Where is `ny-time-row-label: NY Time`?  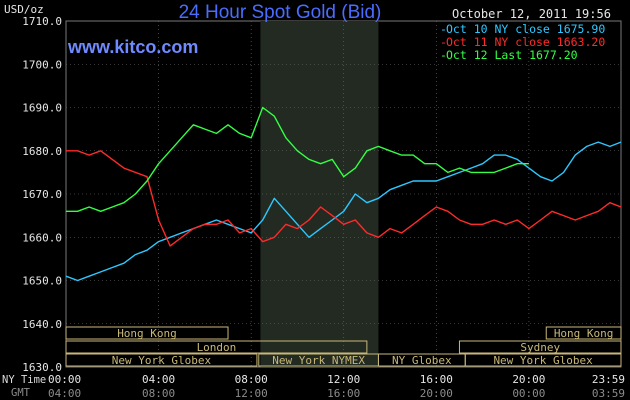
ny-time-row-label: NY Time is located at coordinates (24, 380).